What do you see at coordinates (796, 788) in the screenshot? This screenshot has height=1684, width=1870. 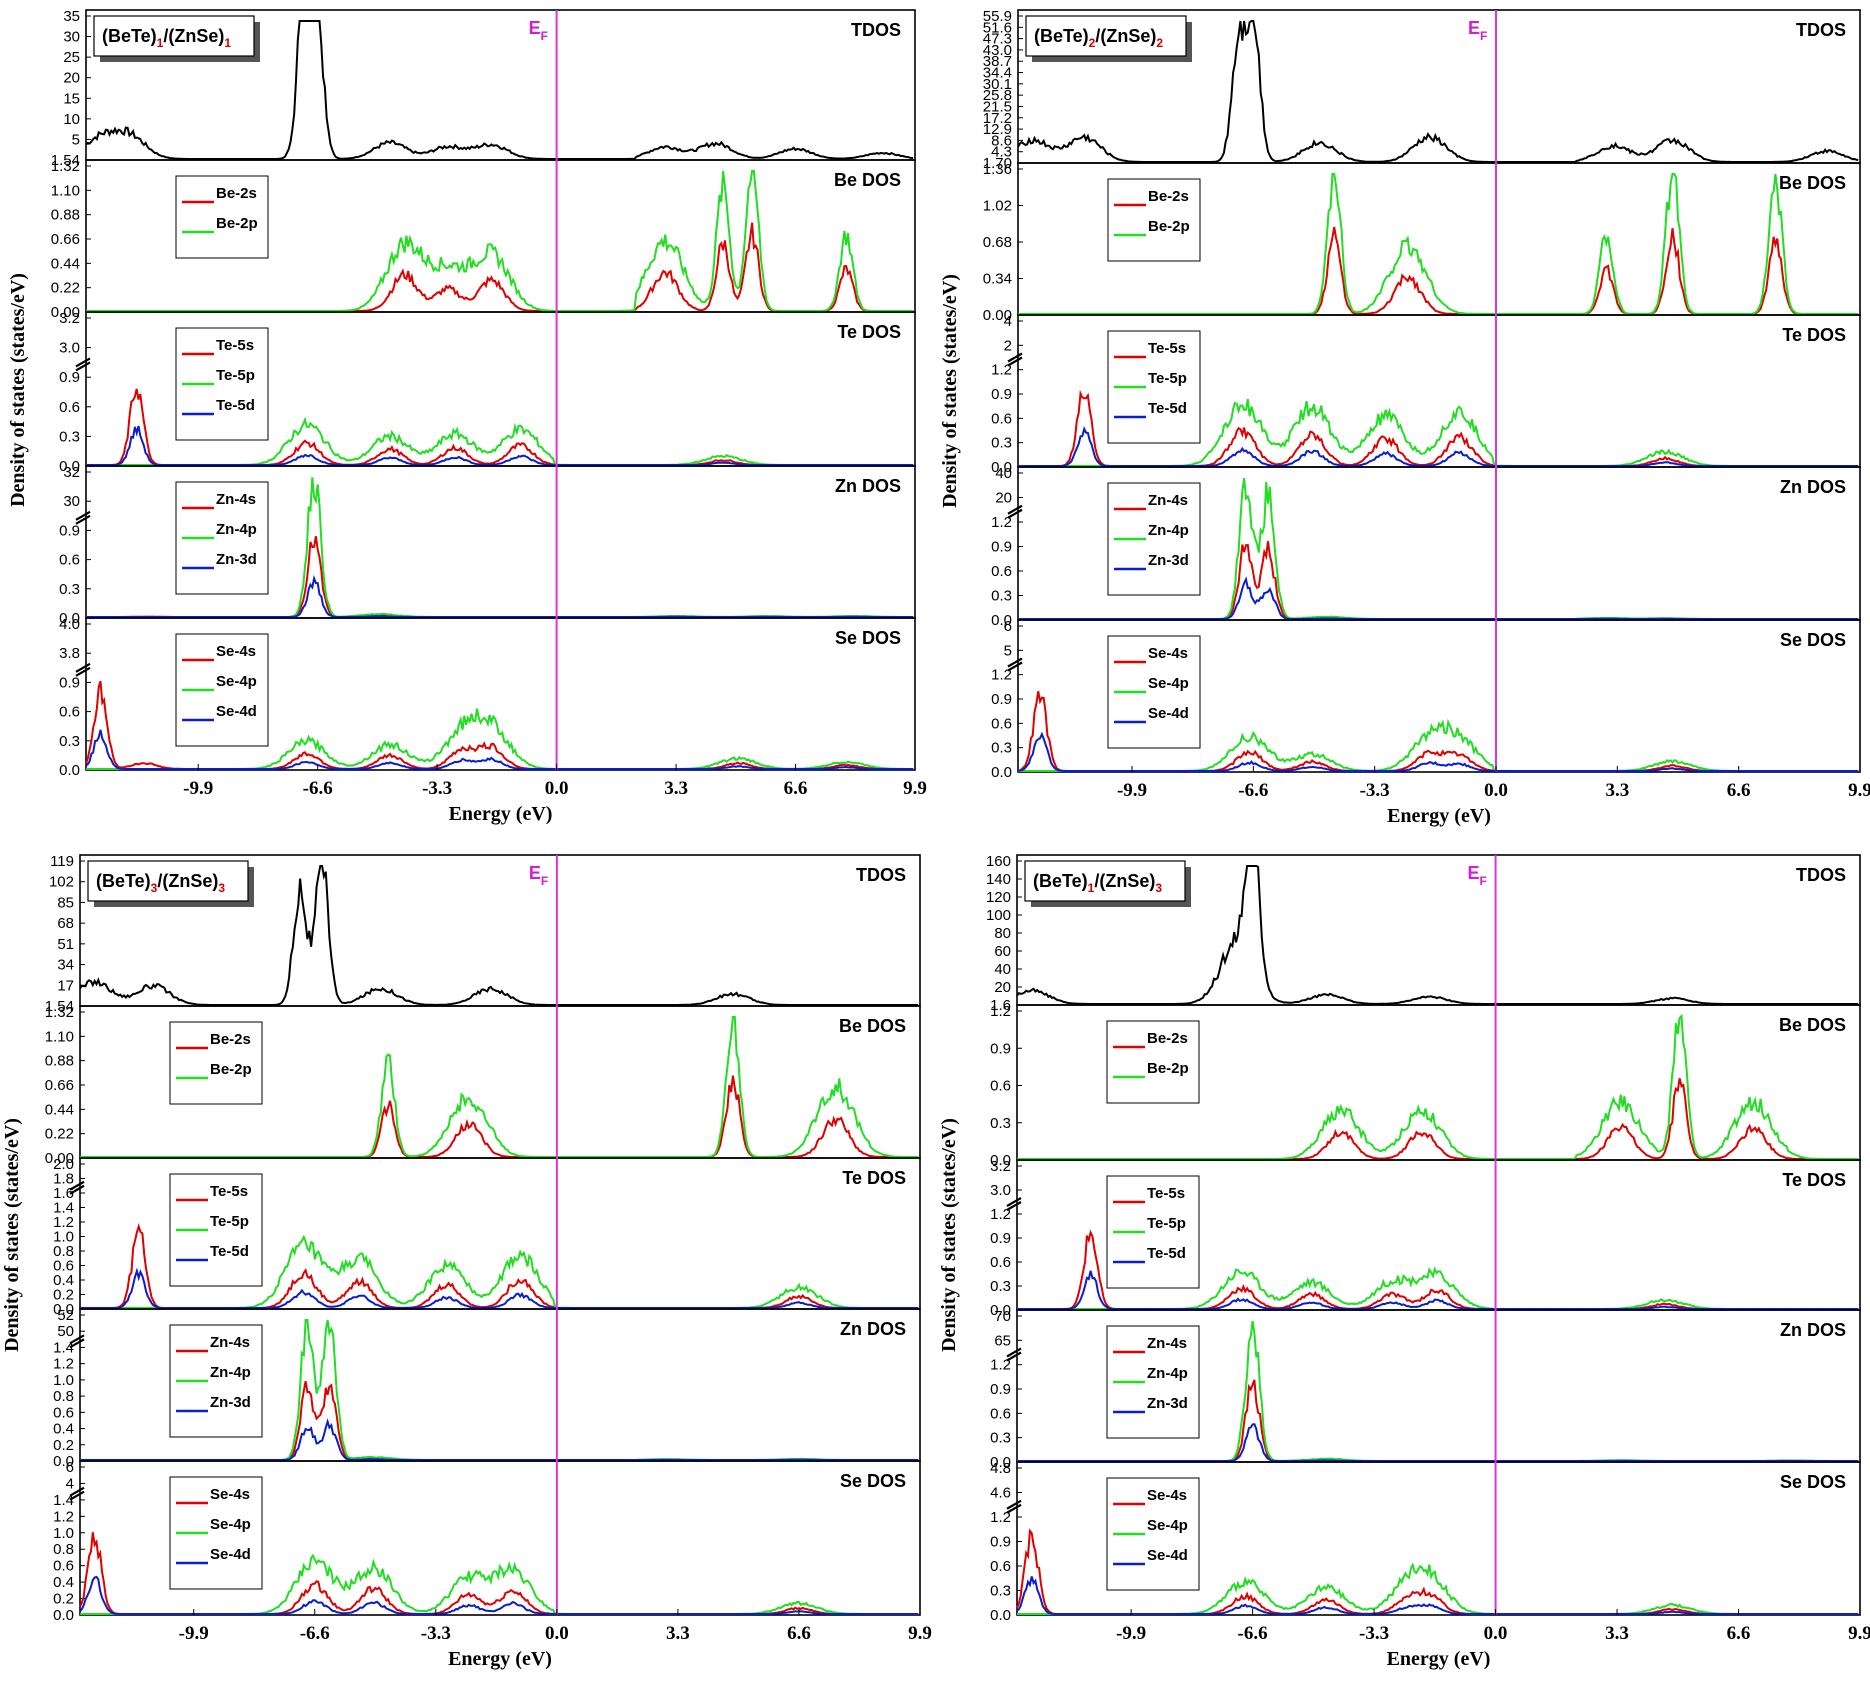 I see `x-tick-label: 6.6` at bounding box center [796, 788].